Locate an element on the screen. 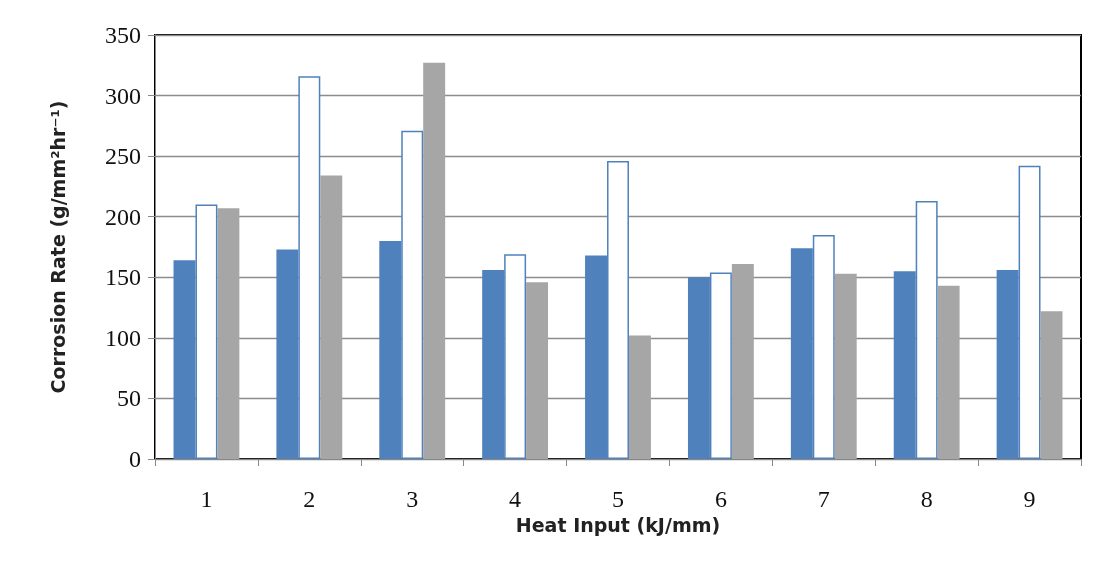 The width and height of the screenshot is (1095, 565). x-tick-label: 4 is located at coordinates (515, 499).